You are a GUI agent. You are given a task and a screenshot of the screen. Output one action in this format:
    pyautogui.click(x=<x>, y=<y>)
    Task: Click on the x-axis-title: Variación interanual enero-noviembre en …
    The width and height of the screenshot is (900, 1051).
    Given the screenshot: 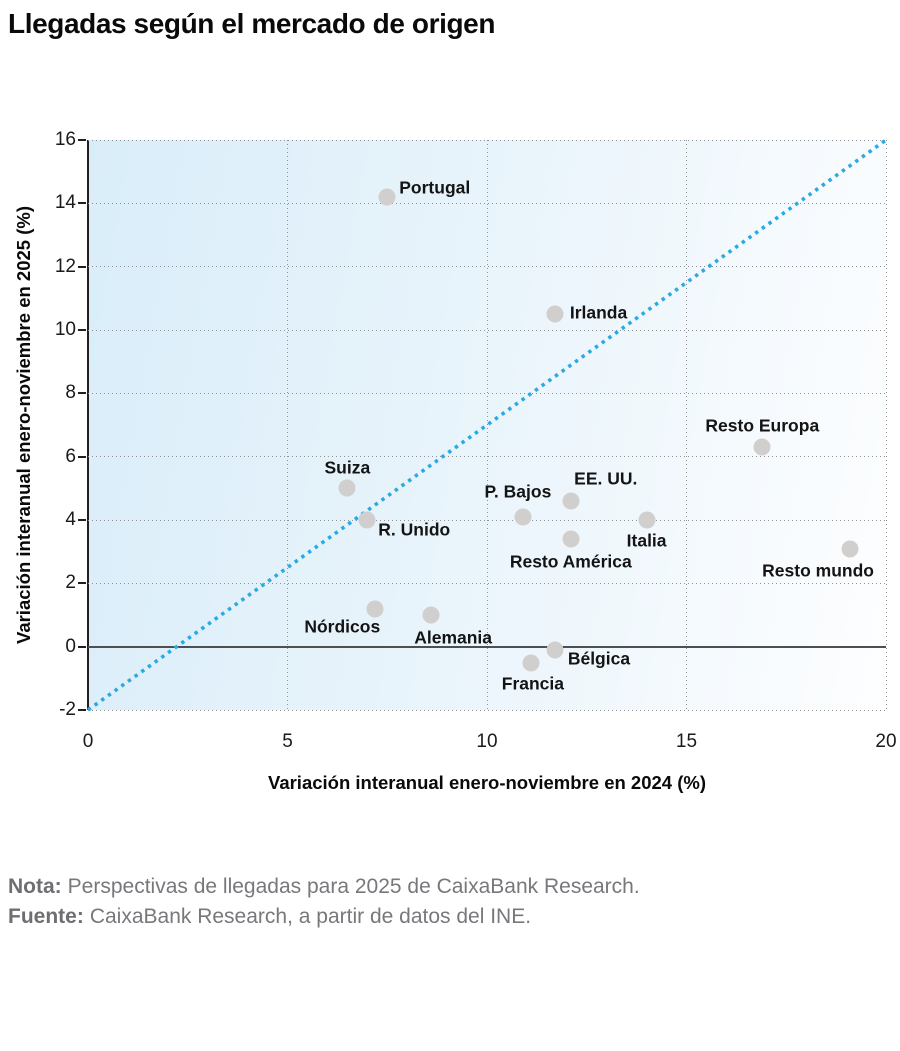 What is the action you would take?
    pyautogui.click(x=487, y=782)
    